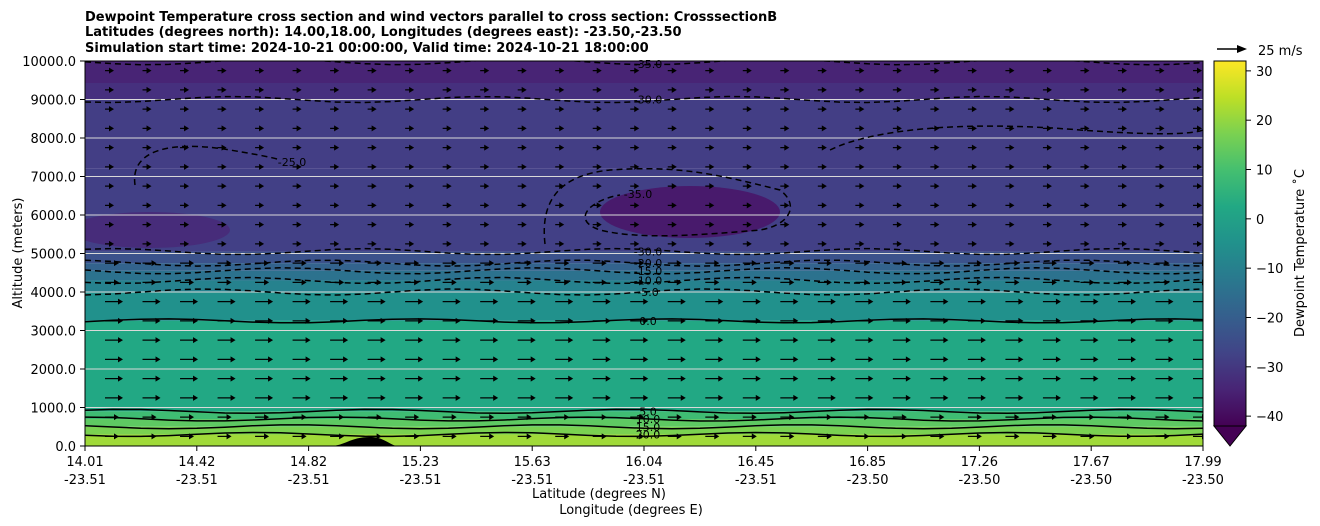 The height and width of the screenshot is (526, 1320). Describe the element at coordinates (1264, 121) in the screenshot. I see `colorbar-tick-label: 20` at that location.